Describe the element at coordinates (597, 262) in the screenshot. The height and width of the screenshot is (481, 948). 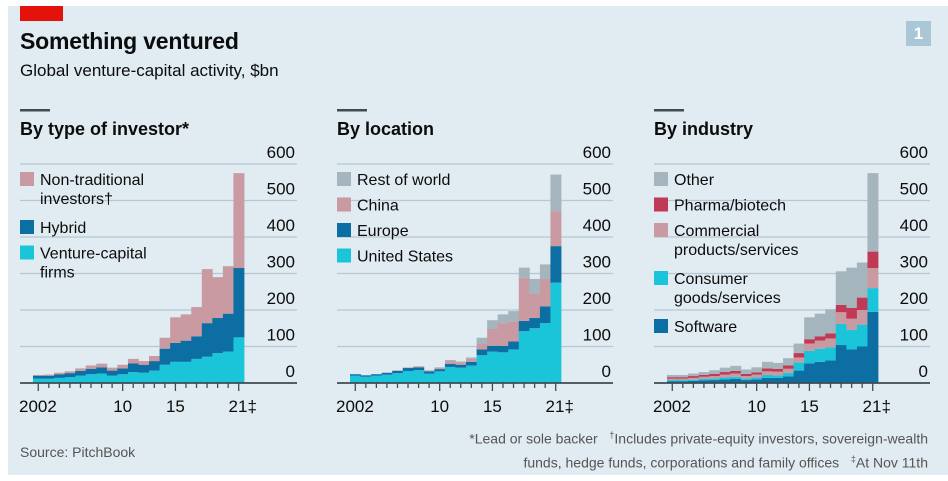
I see `y-tick-label: 300` at that location.